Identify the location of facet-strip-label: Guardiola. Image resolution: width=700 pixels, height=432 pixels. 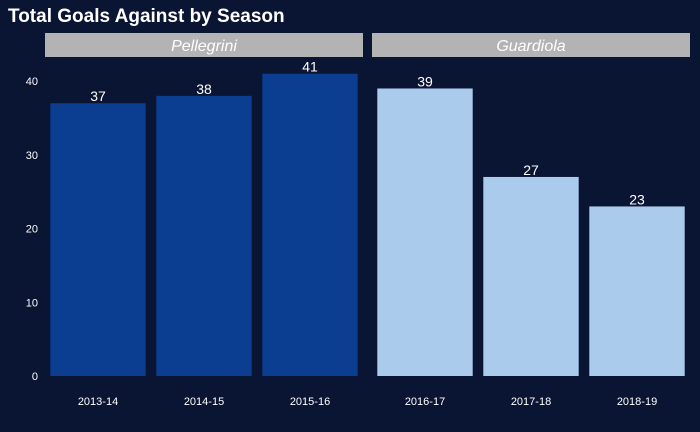
(530, 46).